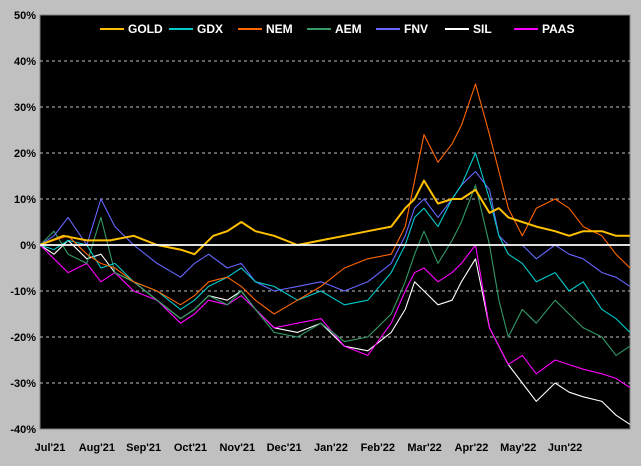 This screenshot has height=466, width=641. Describe the element at coordinates (50, 448) in the screenshot. I see `x-tick-label: Jul'21` at that location.